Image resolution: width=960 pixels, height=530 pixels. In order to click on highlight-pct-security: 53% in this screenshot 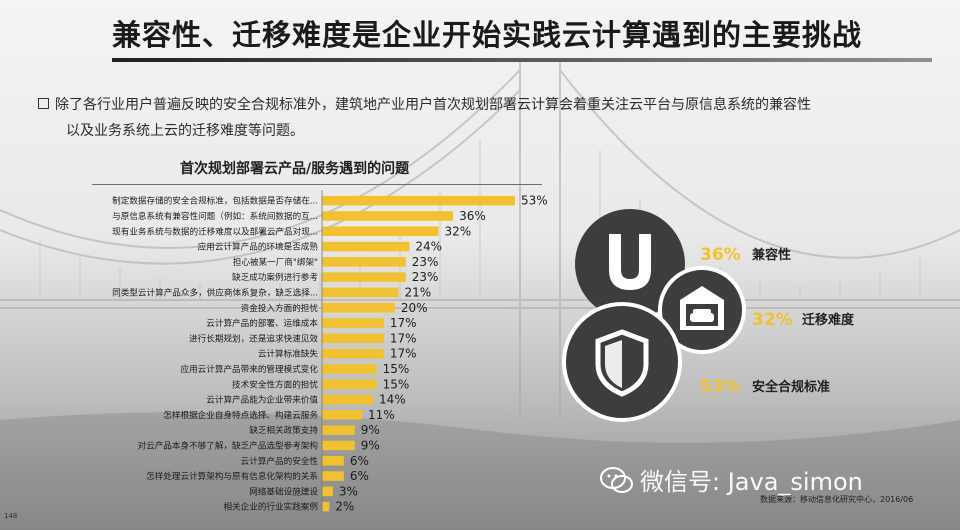, I will do `click(720, 387)`.